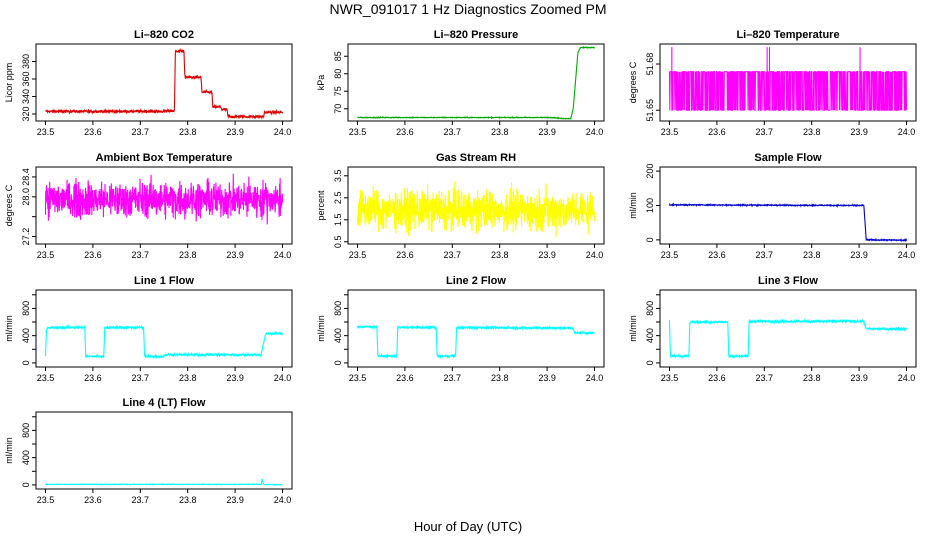 This screenshot has height=540, width=936. What do you see at coordinates (788, 158) in the screenshot?
I see `panel-title: Sample Flow` at bounding box center [788, 158].